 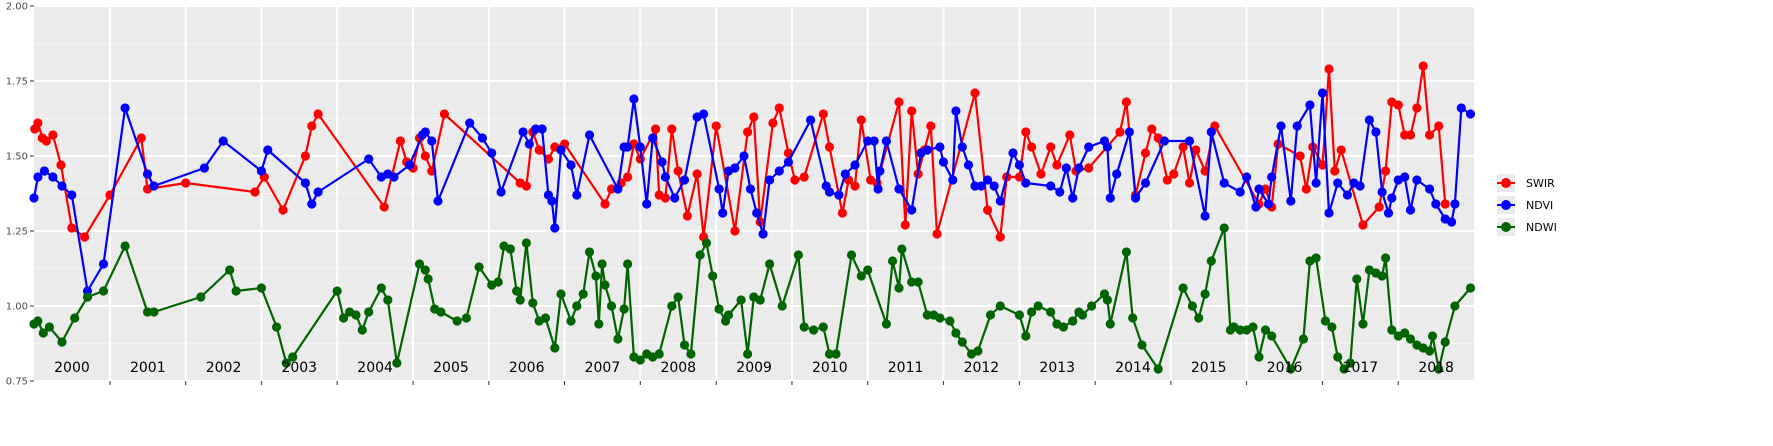 I want to click on year-label: 2002, so click(x=224, y=368).